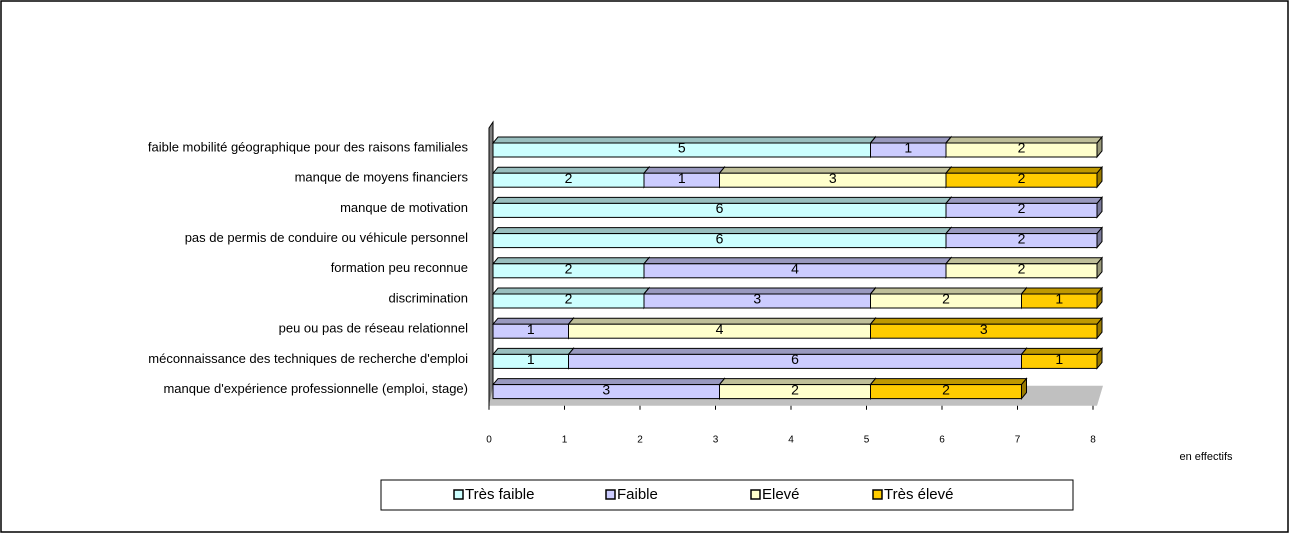 This screenshot has width=1289, height=533. I want to click on legend-box, so click(727, 495).